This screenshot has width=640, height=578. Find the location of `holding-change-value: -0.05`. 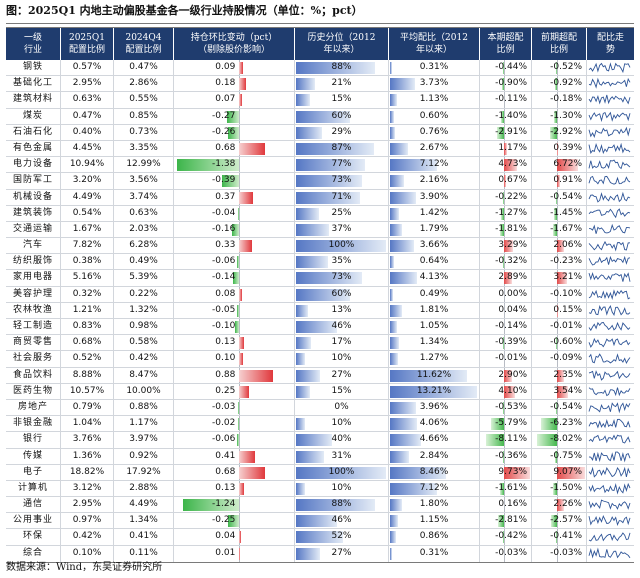

holding-change-value: -0.05 is located at coordinates (224, 309).